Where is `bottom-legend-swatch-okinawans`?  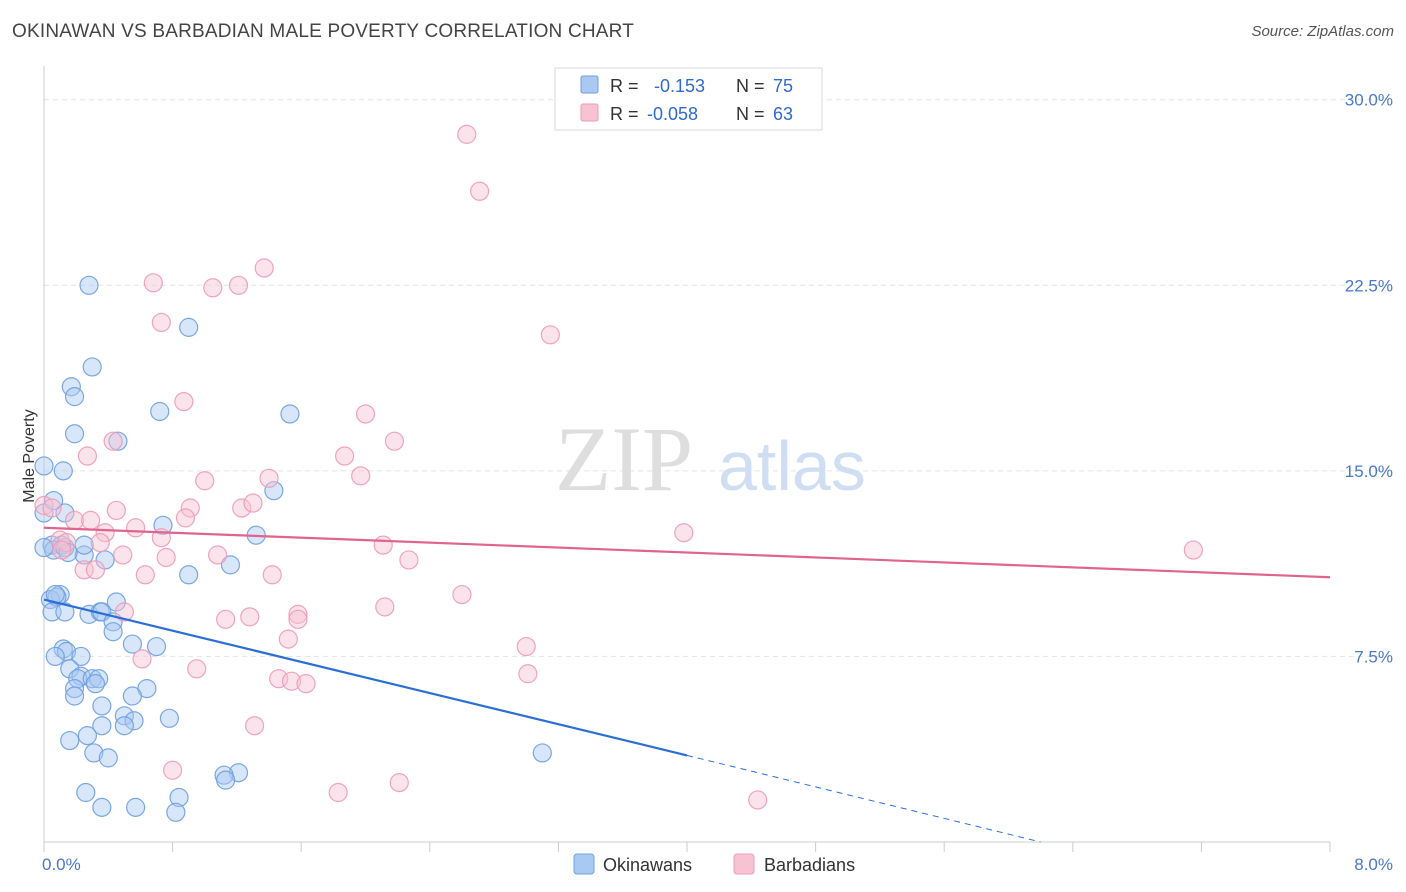 bottom-legend-swatch-okinawans is located at coordinates (584, 864).